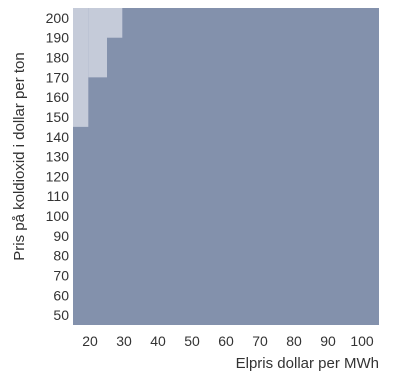  Describe the element at coordinates (61, 275) in the screenshot. I see `y-tick-label: 70` at that location.